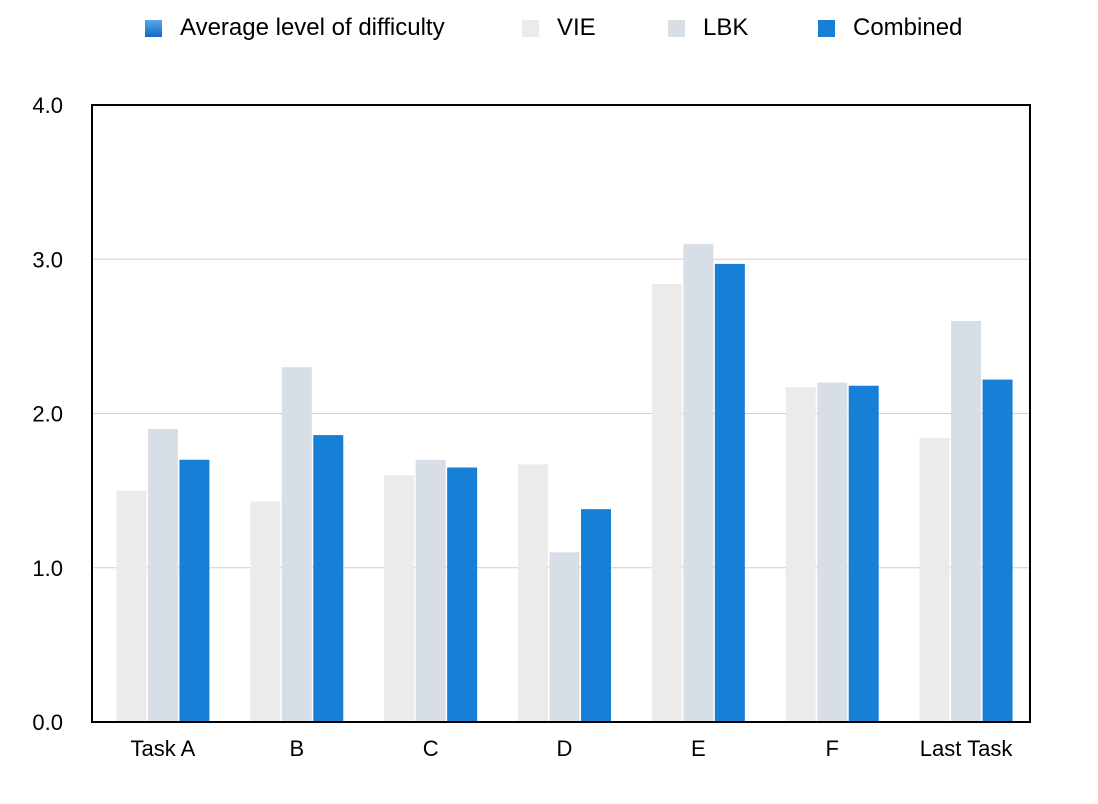 The height and width of the screenshot is (804, 1098). Describe the element at coordinates (831, 748) in the screenshot. I see `x-tick-label: F` at that location.